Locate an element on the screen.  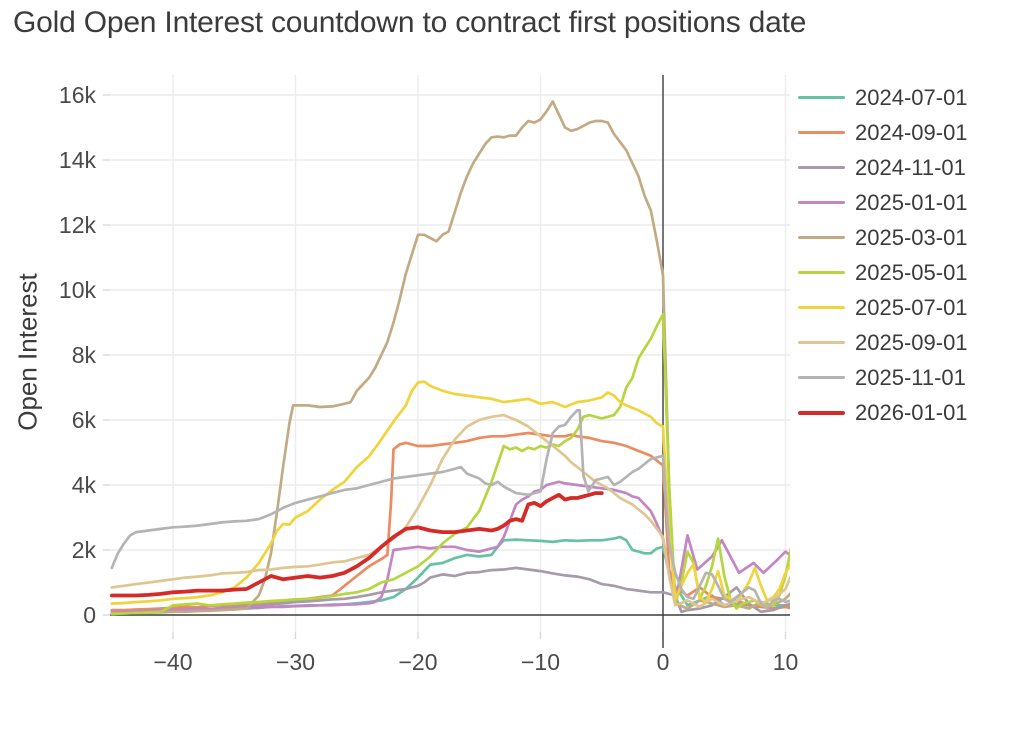
y-tick-label: 6k is located at coordinates (84, 420).